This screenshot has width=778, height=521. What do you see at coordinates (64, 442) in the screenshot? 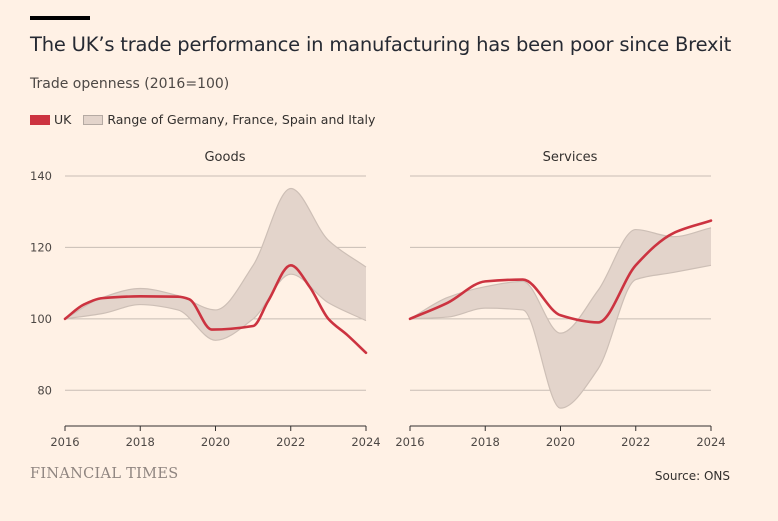
I see `x-tick-label-goods-2016: 2016` at bounding box center [64, 442].